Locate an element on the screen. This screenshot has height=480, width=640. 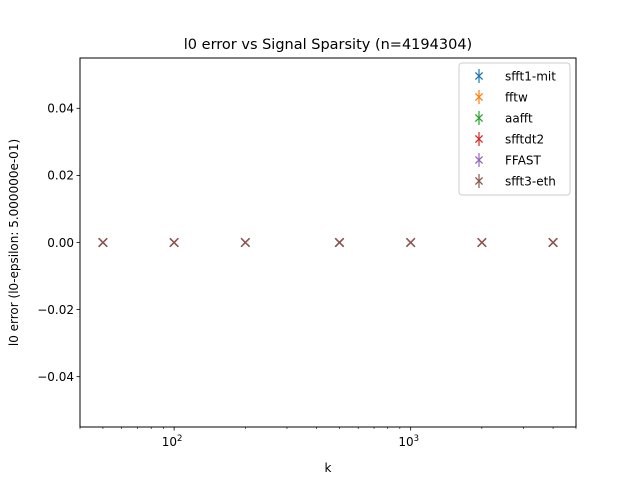
y-tick-label: 0.00 is located at coordinates (60, 243).